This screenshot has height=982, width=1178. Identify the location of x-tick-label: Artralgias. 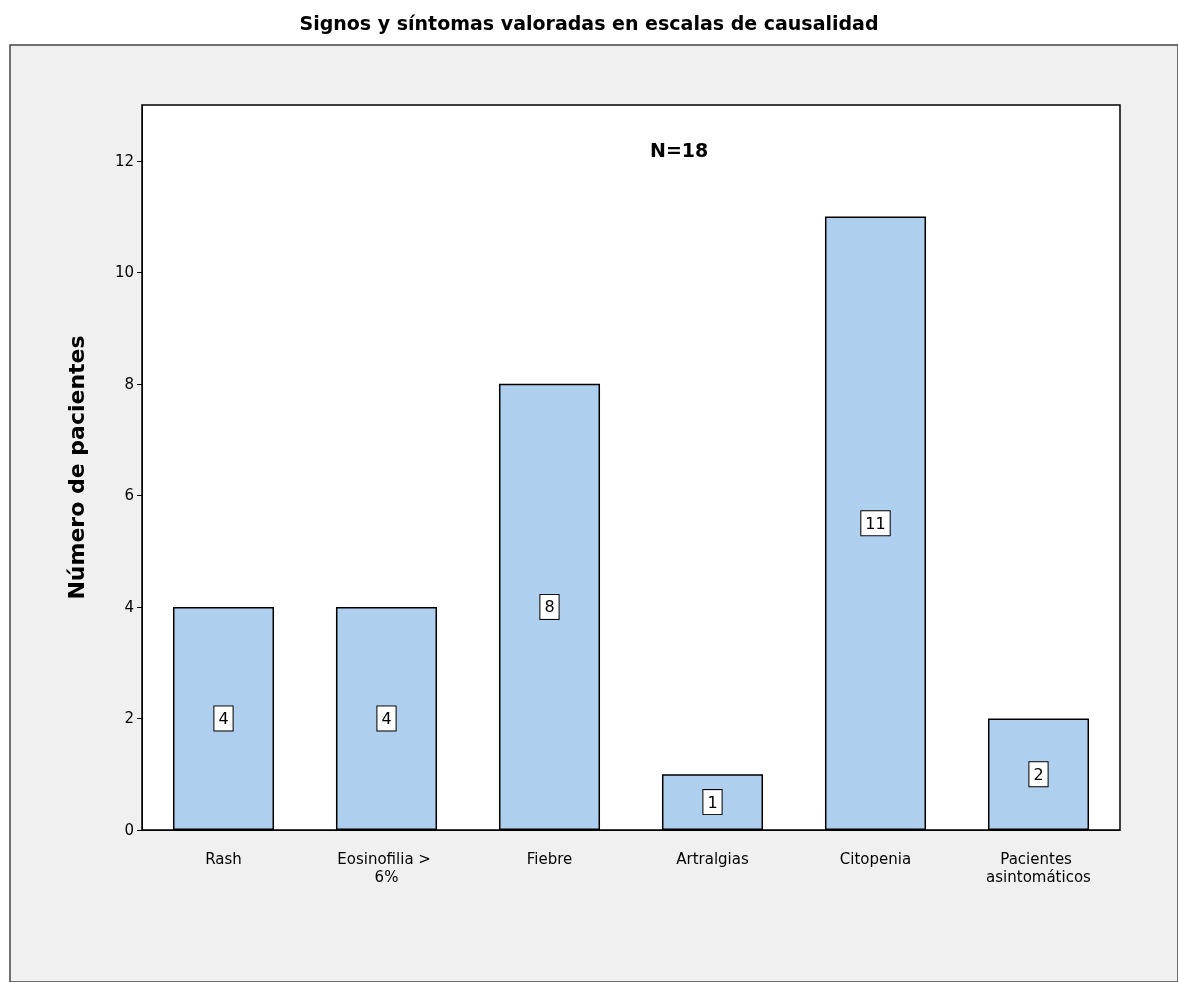
(712, 859).